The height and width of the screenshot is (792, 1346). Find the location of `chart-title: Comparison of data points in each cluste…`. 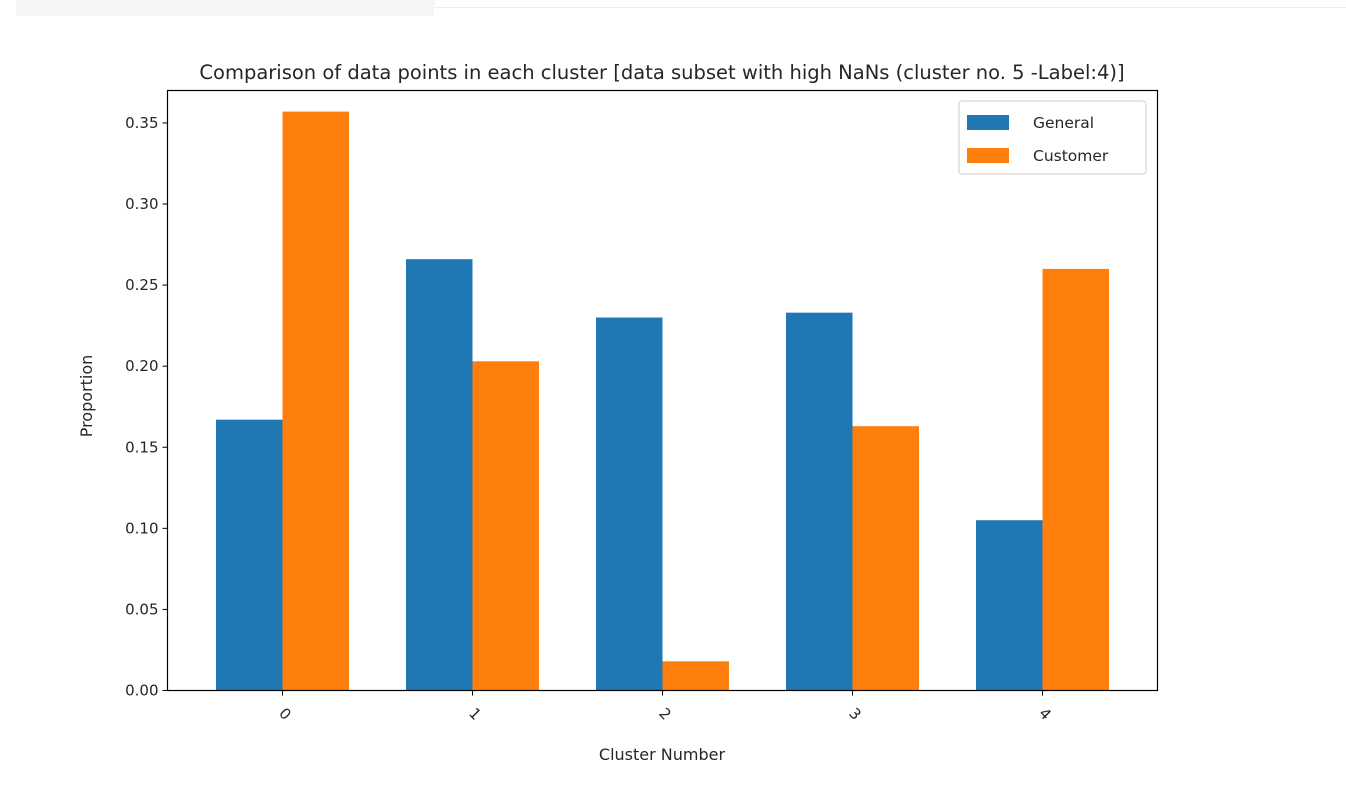

chart-title: Comparison of data points in each cluste… is located at coordinates (661, 72).